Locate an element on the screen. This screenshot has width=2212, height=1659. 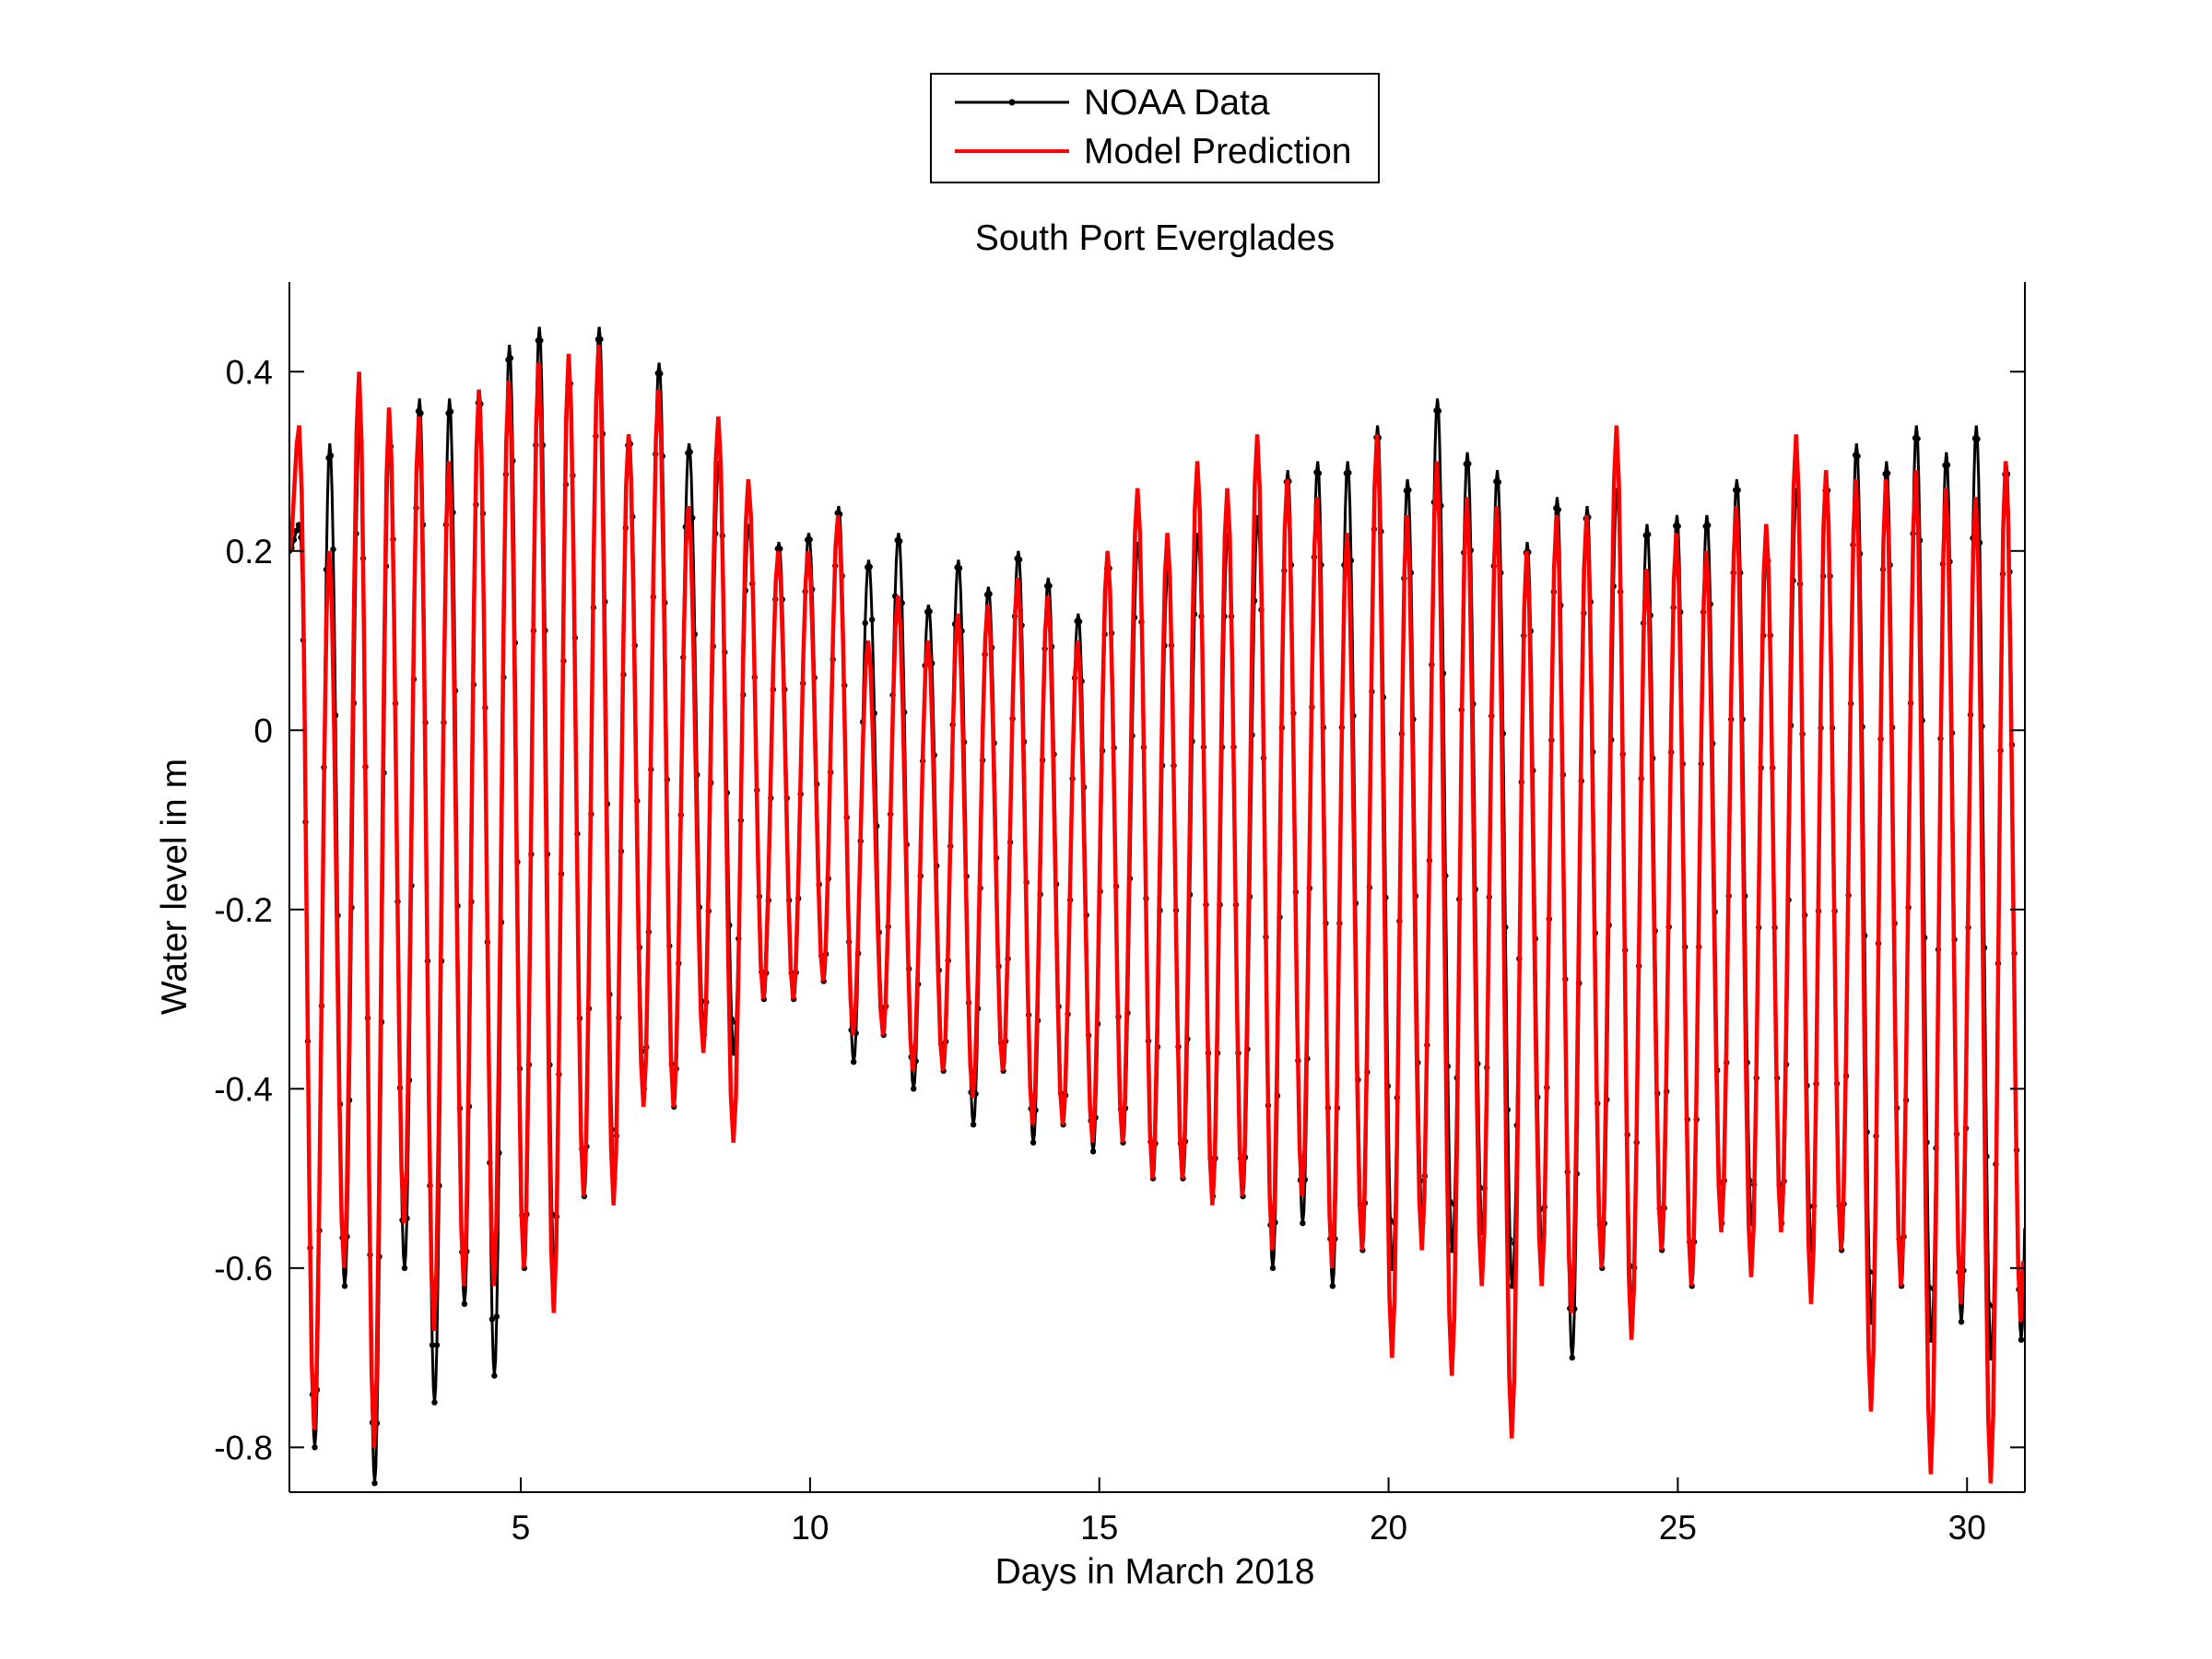
y-tick-label: 0 is located at coordinates (263, 730).